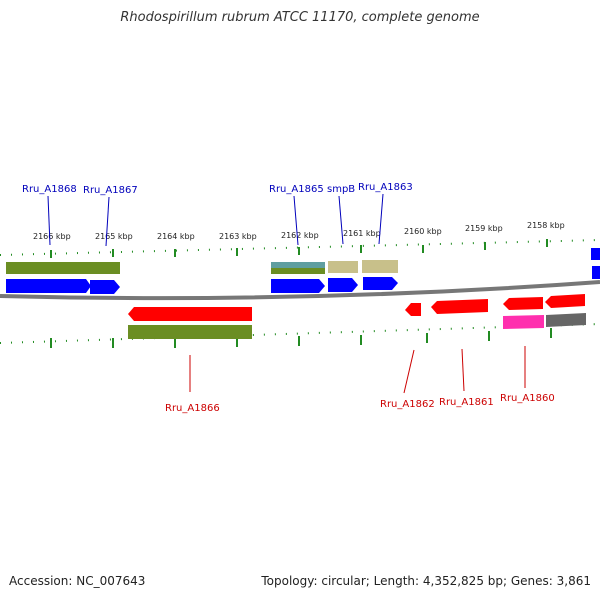  Describe the element at coordinates (298, 286) in the screenshot. I see `gene-arrow-rru-a1865` at that location.